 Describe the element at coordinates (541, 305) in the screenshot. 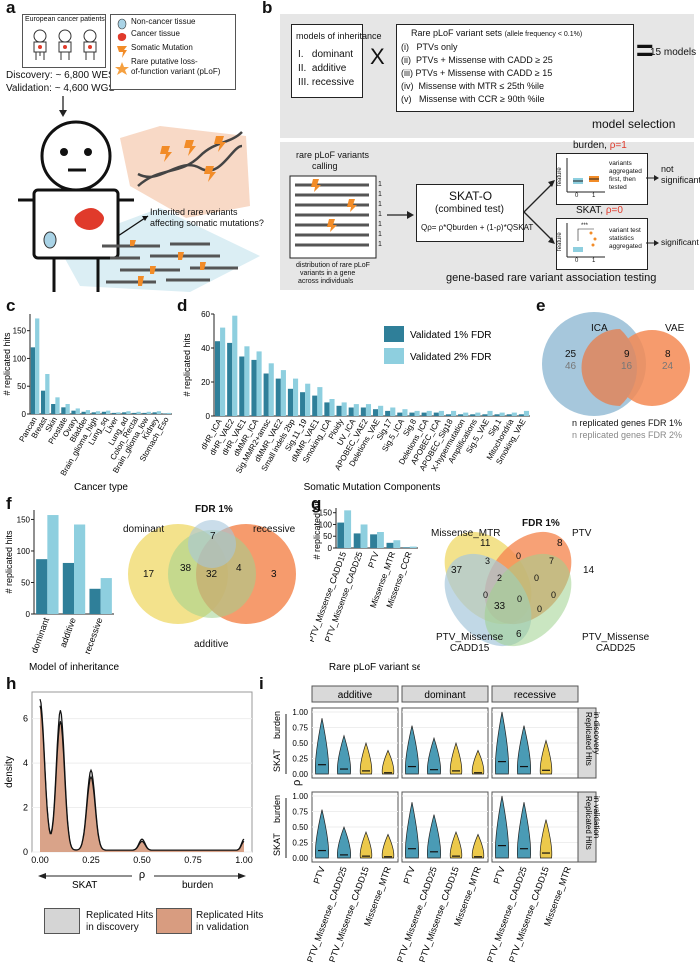

I see `panel-letter-e: e` at that location.